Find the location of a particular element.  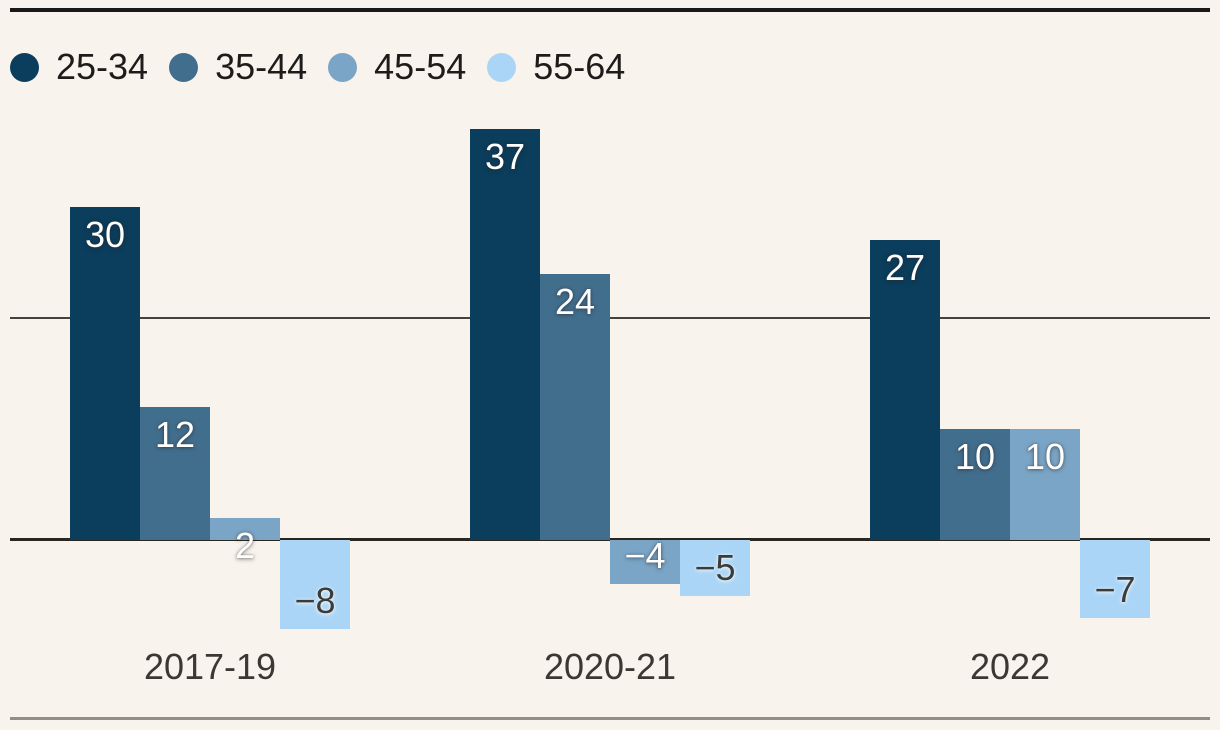

bar-value-label: 2 is located at coordinates (245, 545).